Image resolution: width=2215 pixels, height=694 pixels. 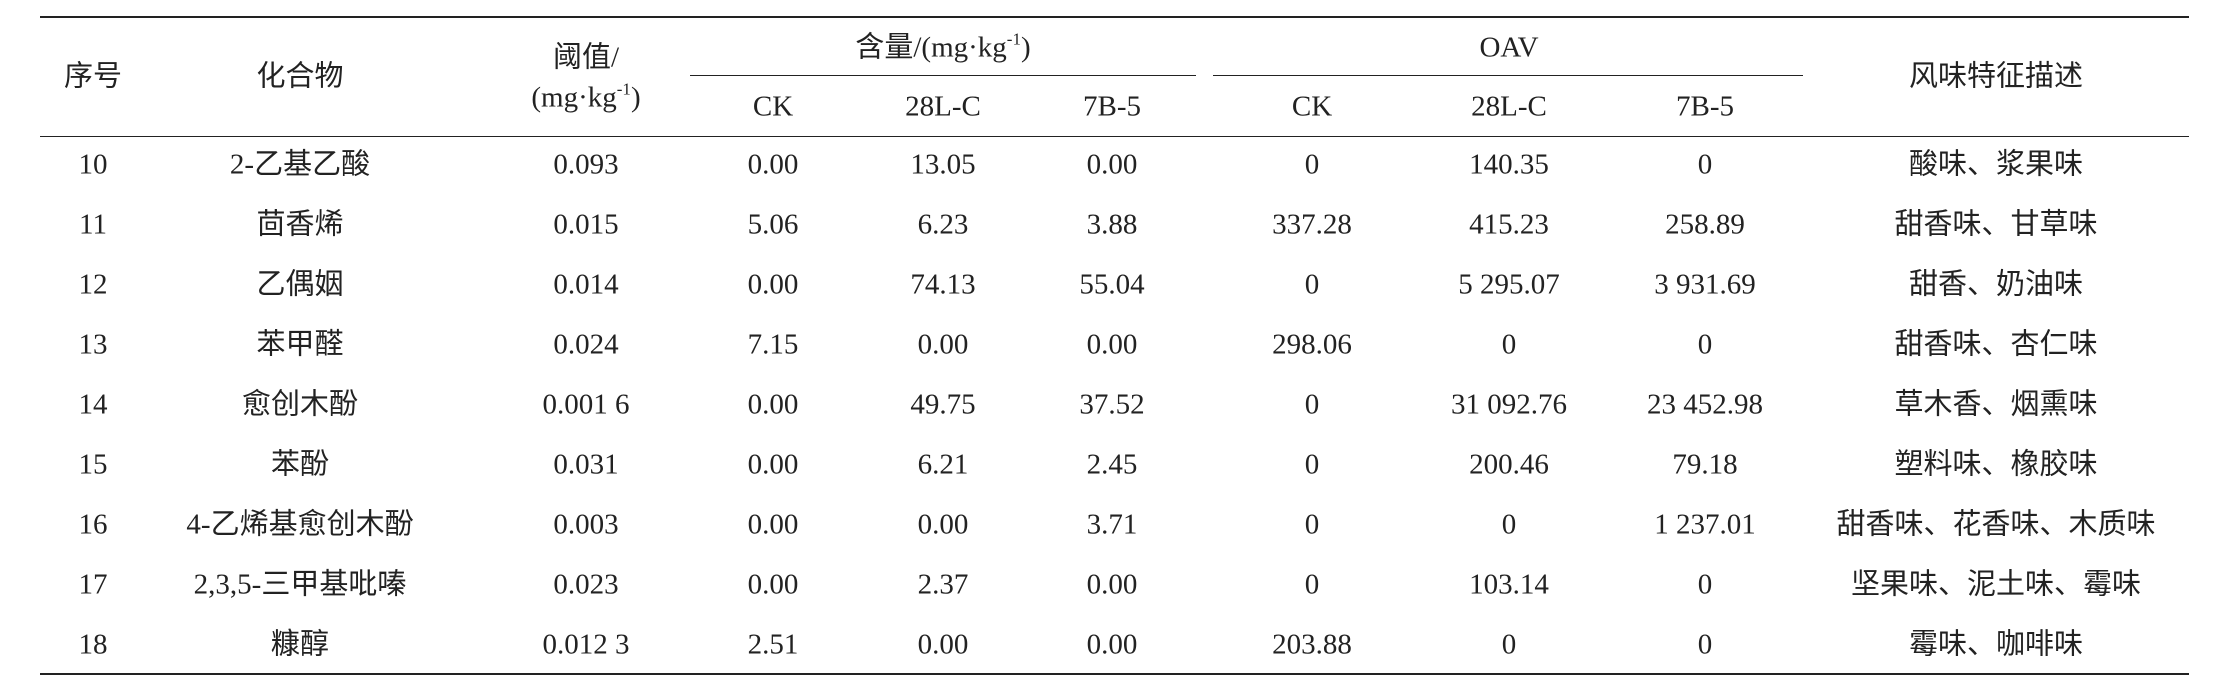 What do you see at coordinates (1996, 584) in the screenshot?
I see `table-cell: 坚果味、泥土味、霉味` at bounding box center [1996, 584].